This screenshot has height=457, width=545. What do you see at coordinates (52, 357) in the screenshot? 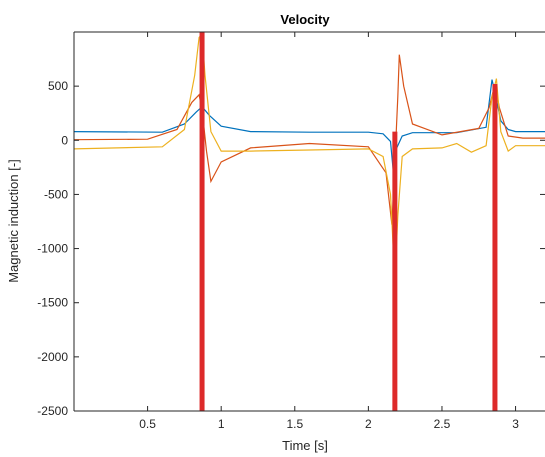
I see `y-tick-label: -2000` at bounding box center [52, 357].